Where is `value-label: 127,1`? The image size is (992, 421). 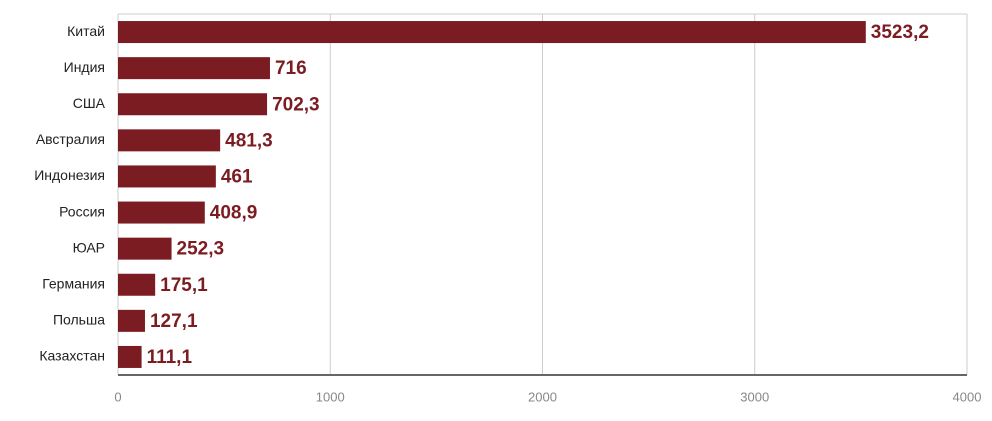
value-label: 127,1 is located at coordinates (174, 321).